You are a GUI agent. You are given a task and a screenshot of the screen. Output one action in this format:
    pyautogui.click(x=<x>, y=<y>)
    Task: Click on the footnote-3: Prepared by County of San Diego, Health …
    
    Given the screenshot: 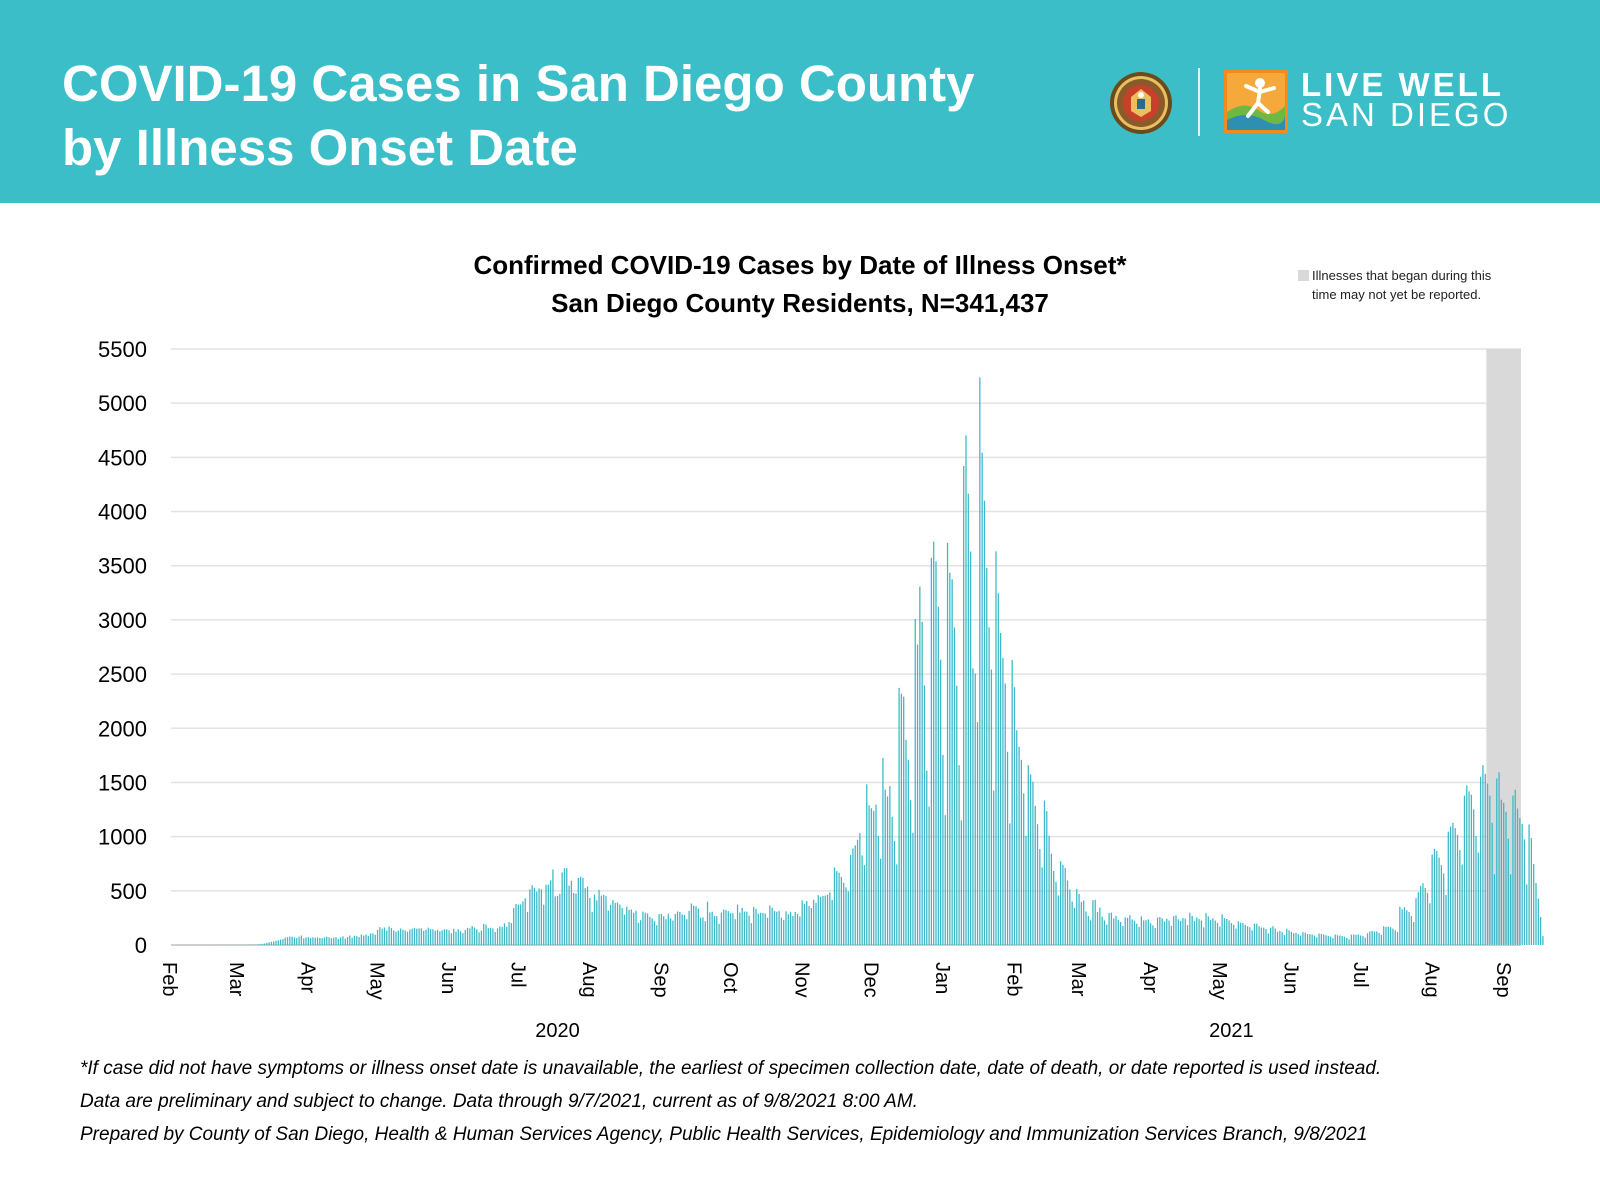 What is the action you would take?
    pyautogui.click(x=724, y=1134)
    